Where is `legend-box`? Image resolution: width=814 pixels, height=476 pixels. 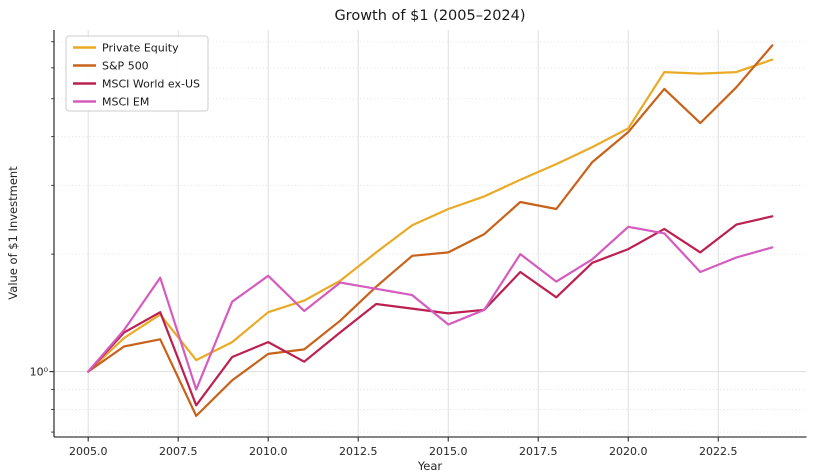 legend-box is located at coordinates (137, 73).